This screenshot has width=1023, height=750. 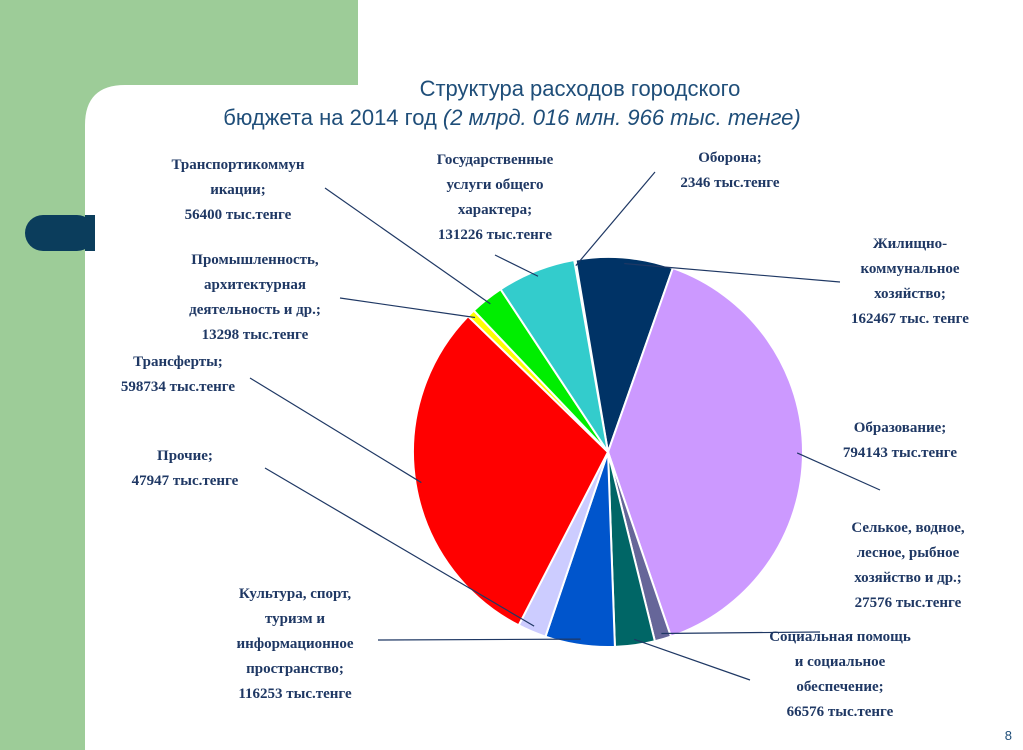 What do you see at coordinates (237, 190) in the screenshot?
I see `label-line: икации;` at bounding box center [237, 190].